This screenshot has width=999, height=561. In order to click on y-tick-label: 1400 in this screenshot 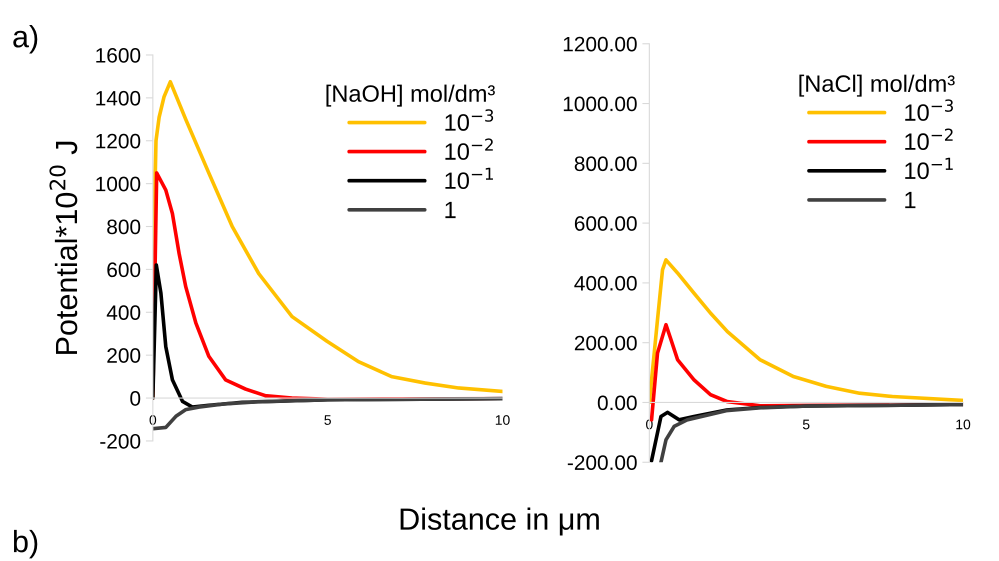, I will do `click(118, 98)`.